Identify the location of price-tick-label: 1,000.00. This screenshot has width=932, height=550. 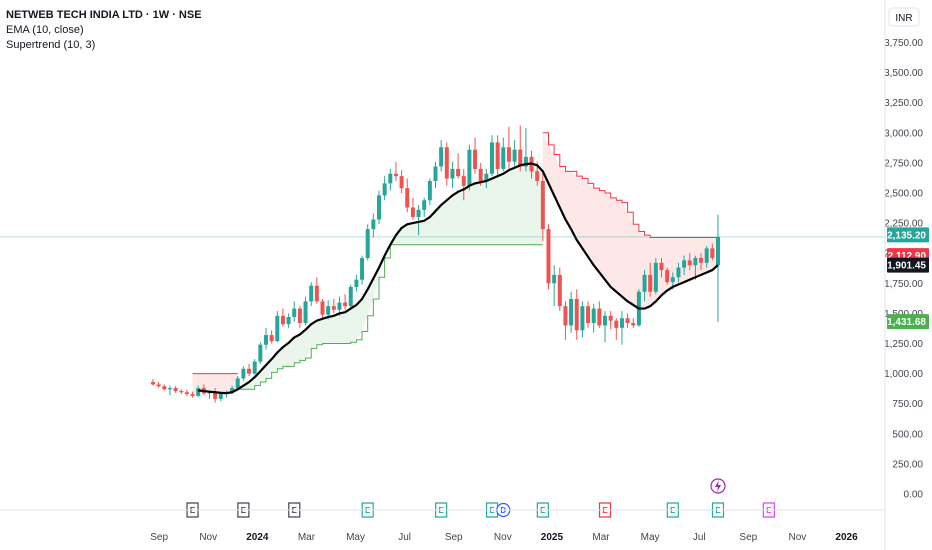
(903, 374).